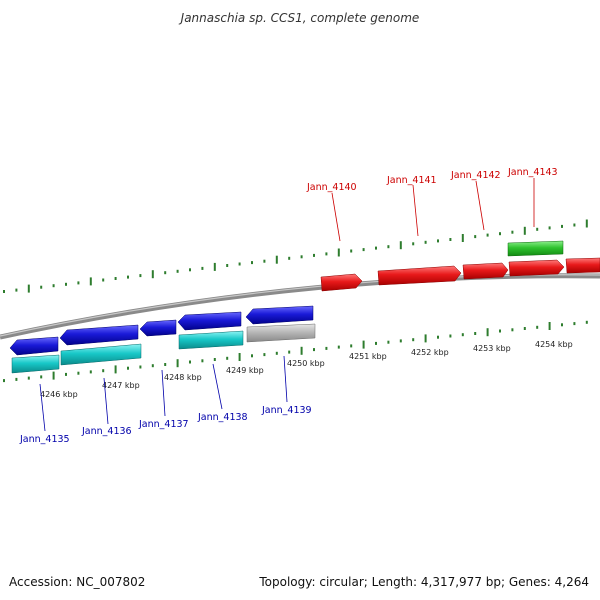 The width and height of the screenshot is (600, 600). What do you see at coordinates (430, 352) in the screenshot?
I see `scale-label: 4252 kbp` at bounding box center [430, 352].